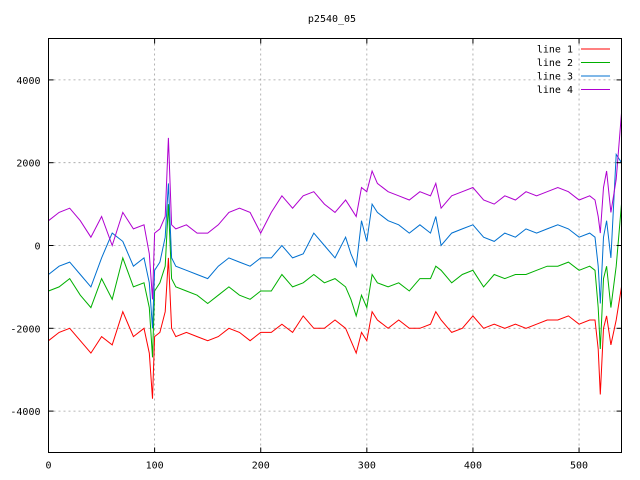 The width and height of the screenshot is (640, 480). Describe the element at coordinates (155, 466) in the screenshot. I see `x-tick-label: 100` at that location.